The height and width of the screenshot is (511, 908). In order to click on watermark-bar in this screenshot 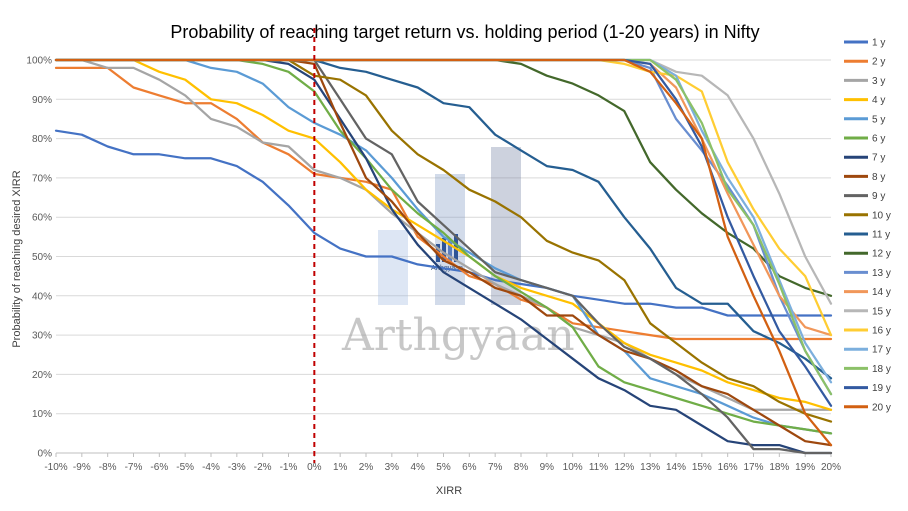, I will do `click(393, 267)`.